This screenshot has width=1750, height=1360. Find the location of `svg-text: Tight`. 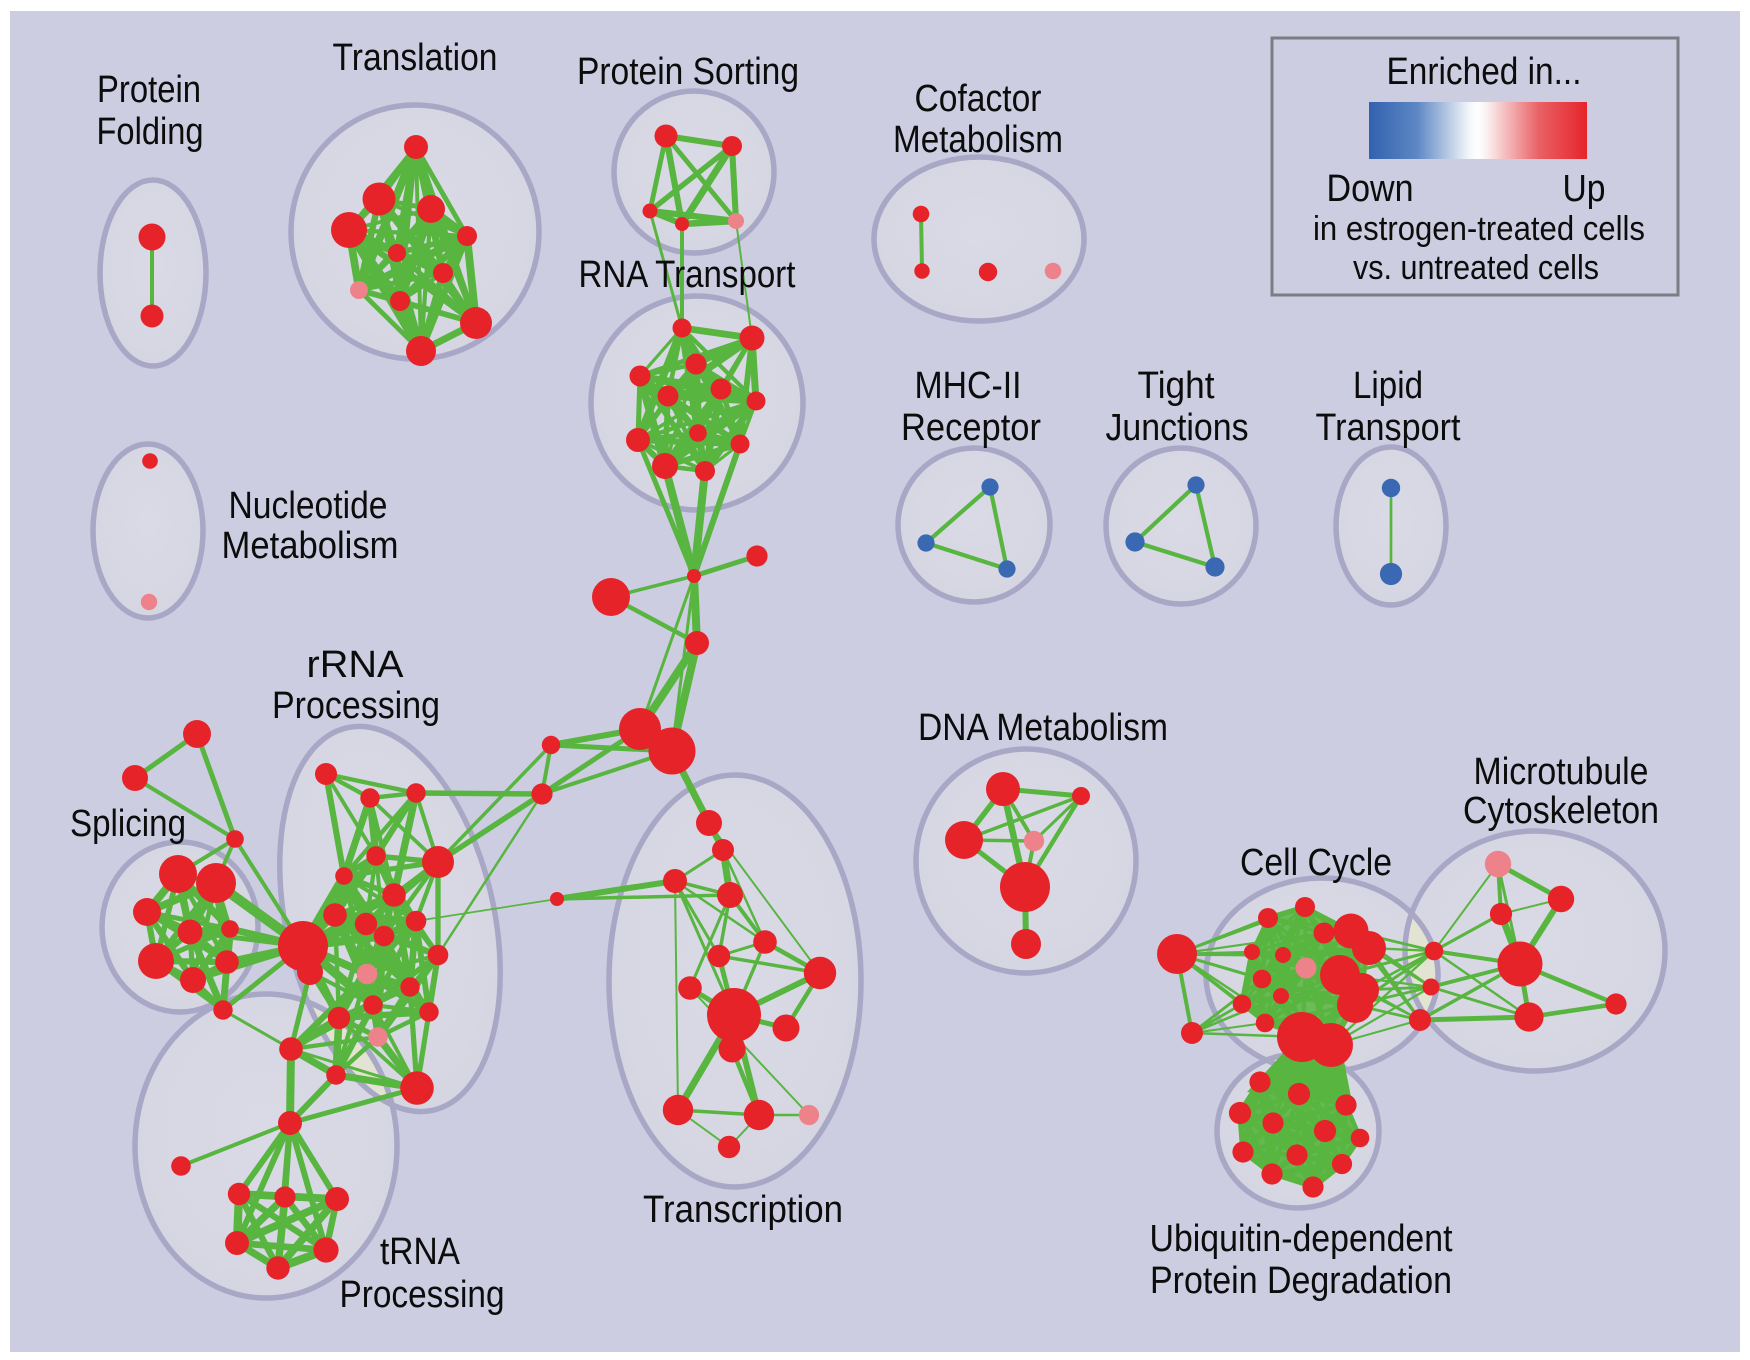

svg-text: Tight is located at coordinates (1176, 386).